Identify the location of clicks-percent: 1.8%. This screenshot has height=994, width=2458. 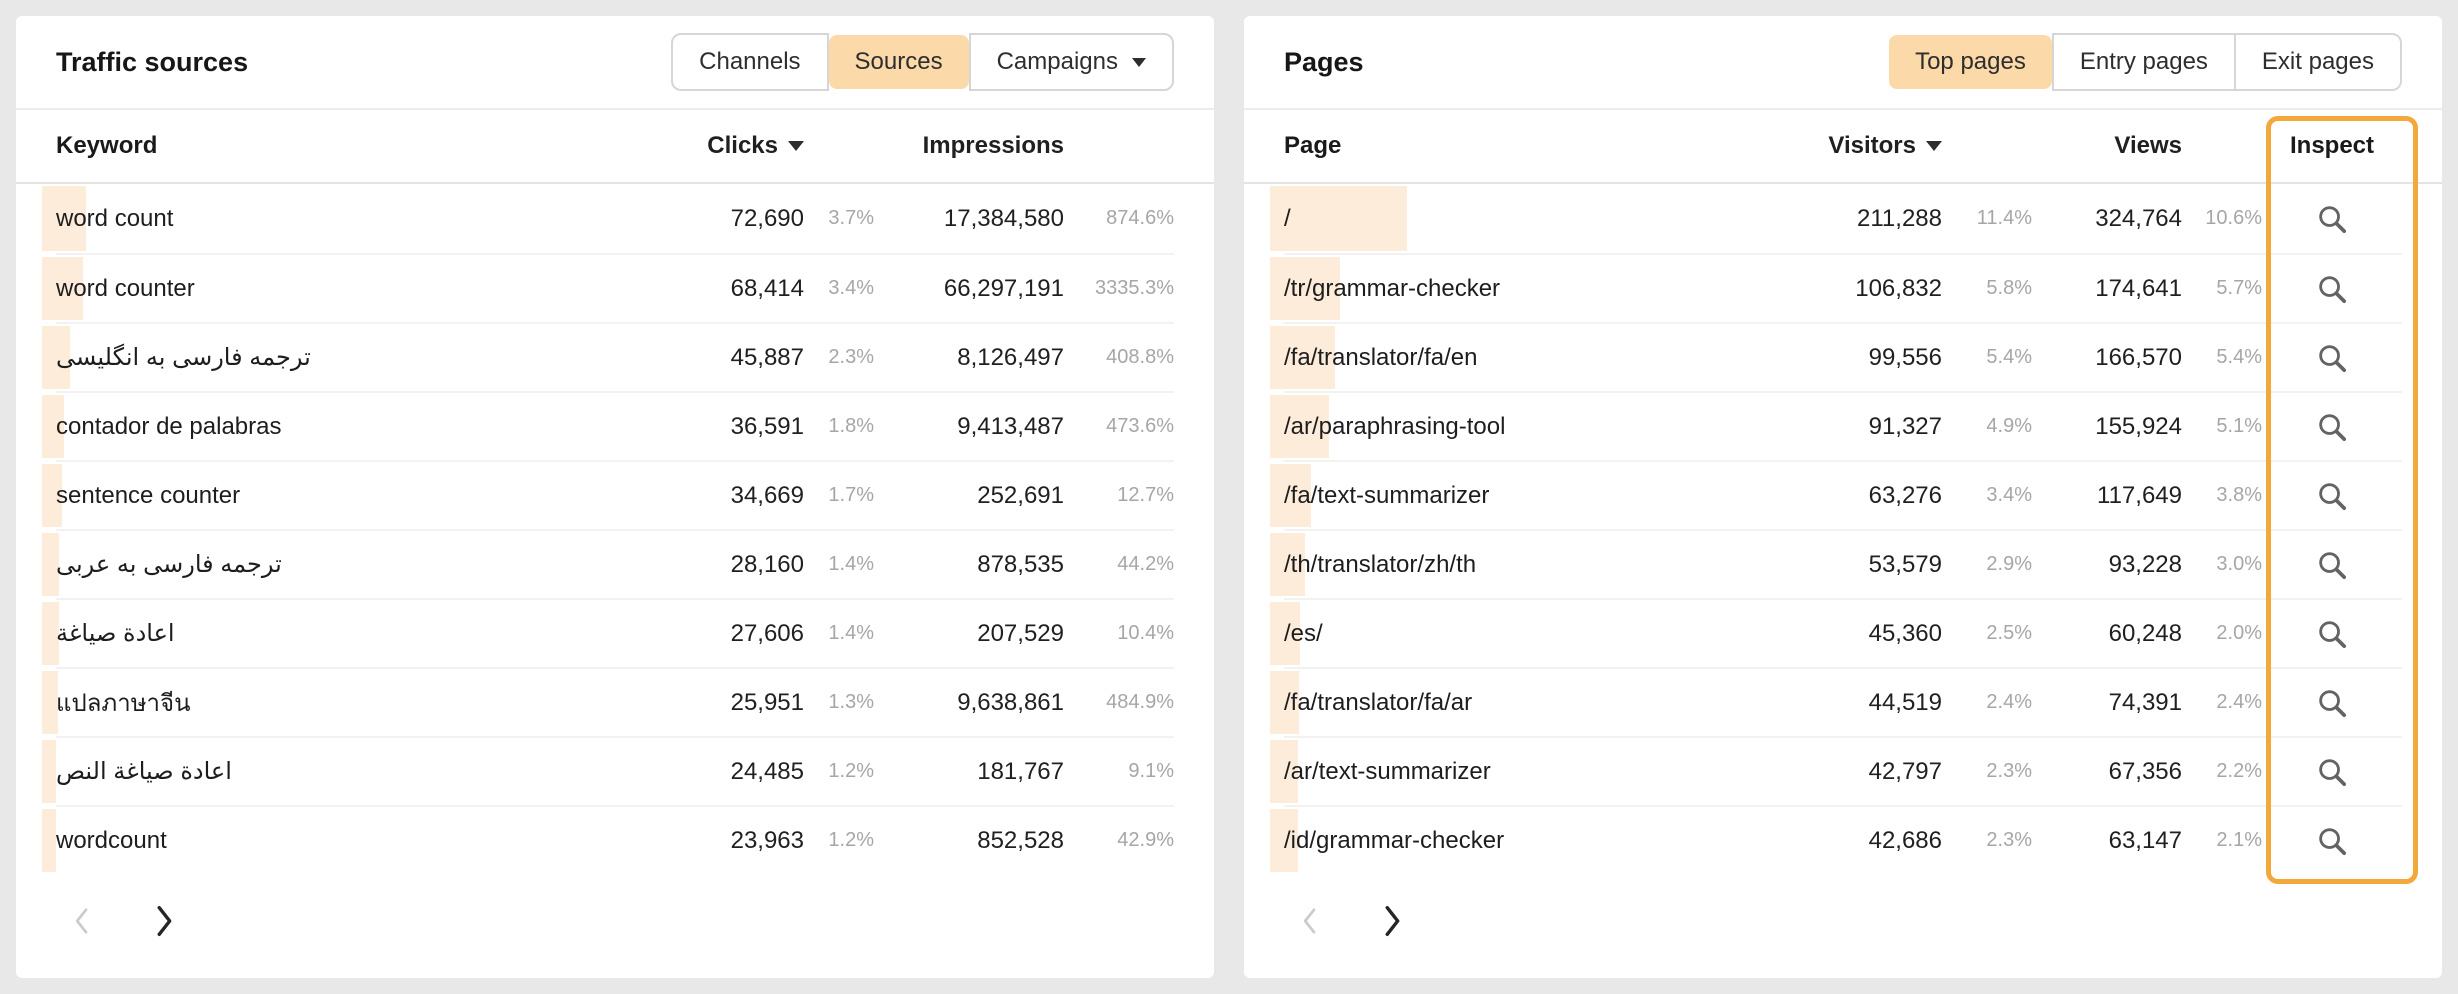
(851, 426).